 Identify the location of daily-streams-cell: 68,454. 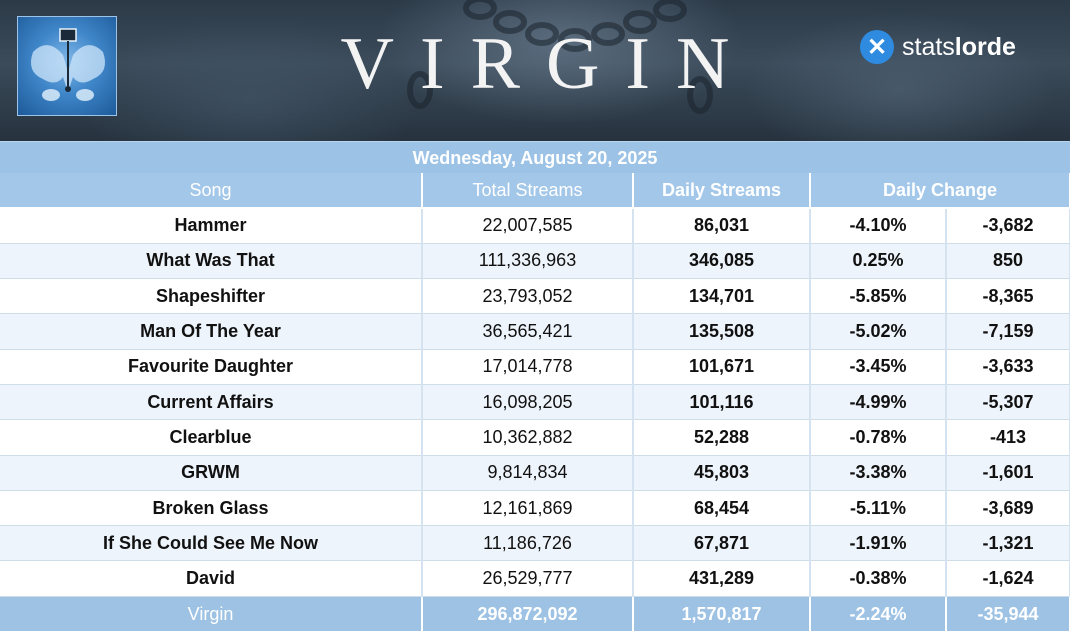
(722, 508).